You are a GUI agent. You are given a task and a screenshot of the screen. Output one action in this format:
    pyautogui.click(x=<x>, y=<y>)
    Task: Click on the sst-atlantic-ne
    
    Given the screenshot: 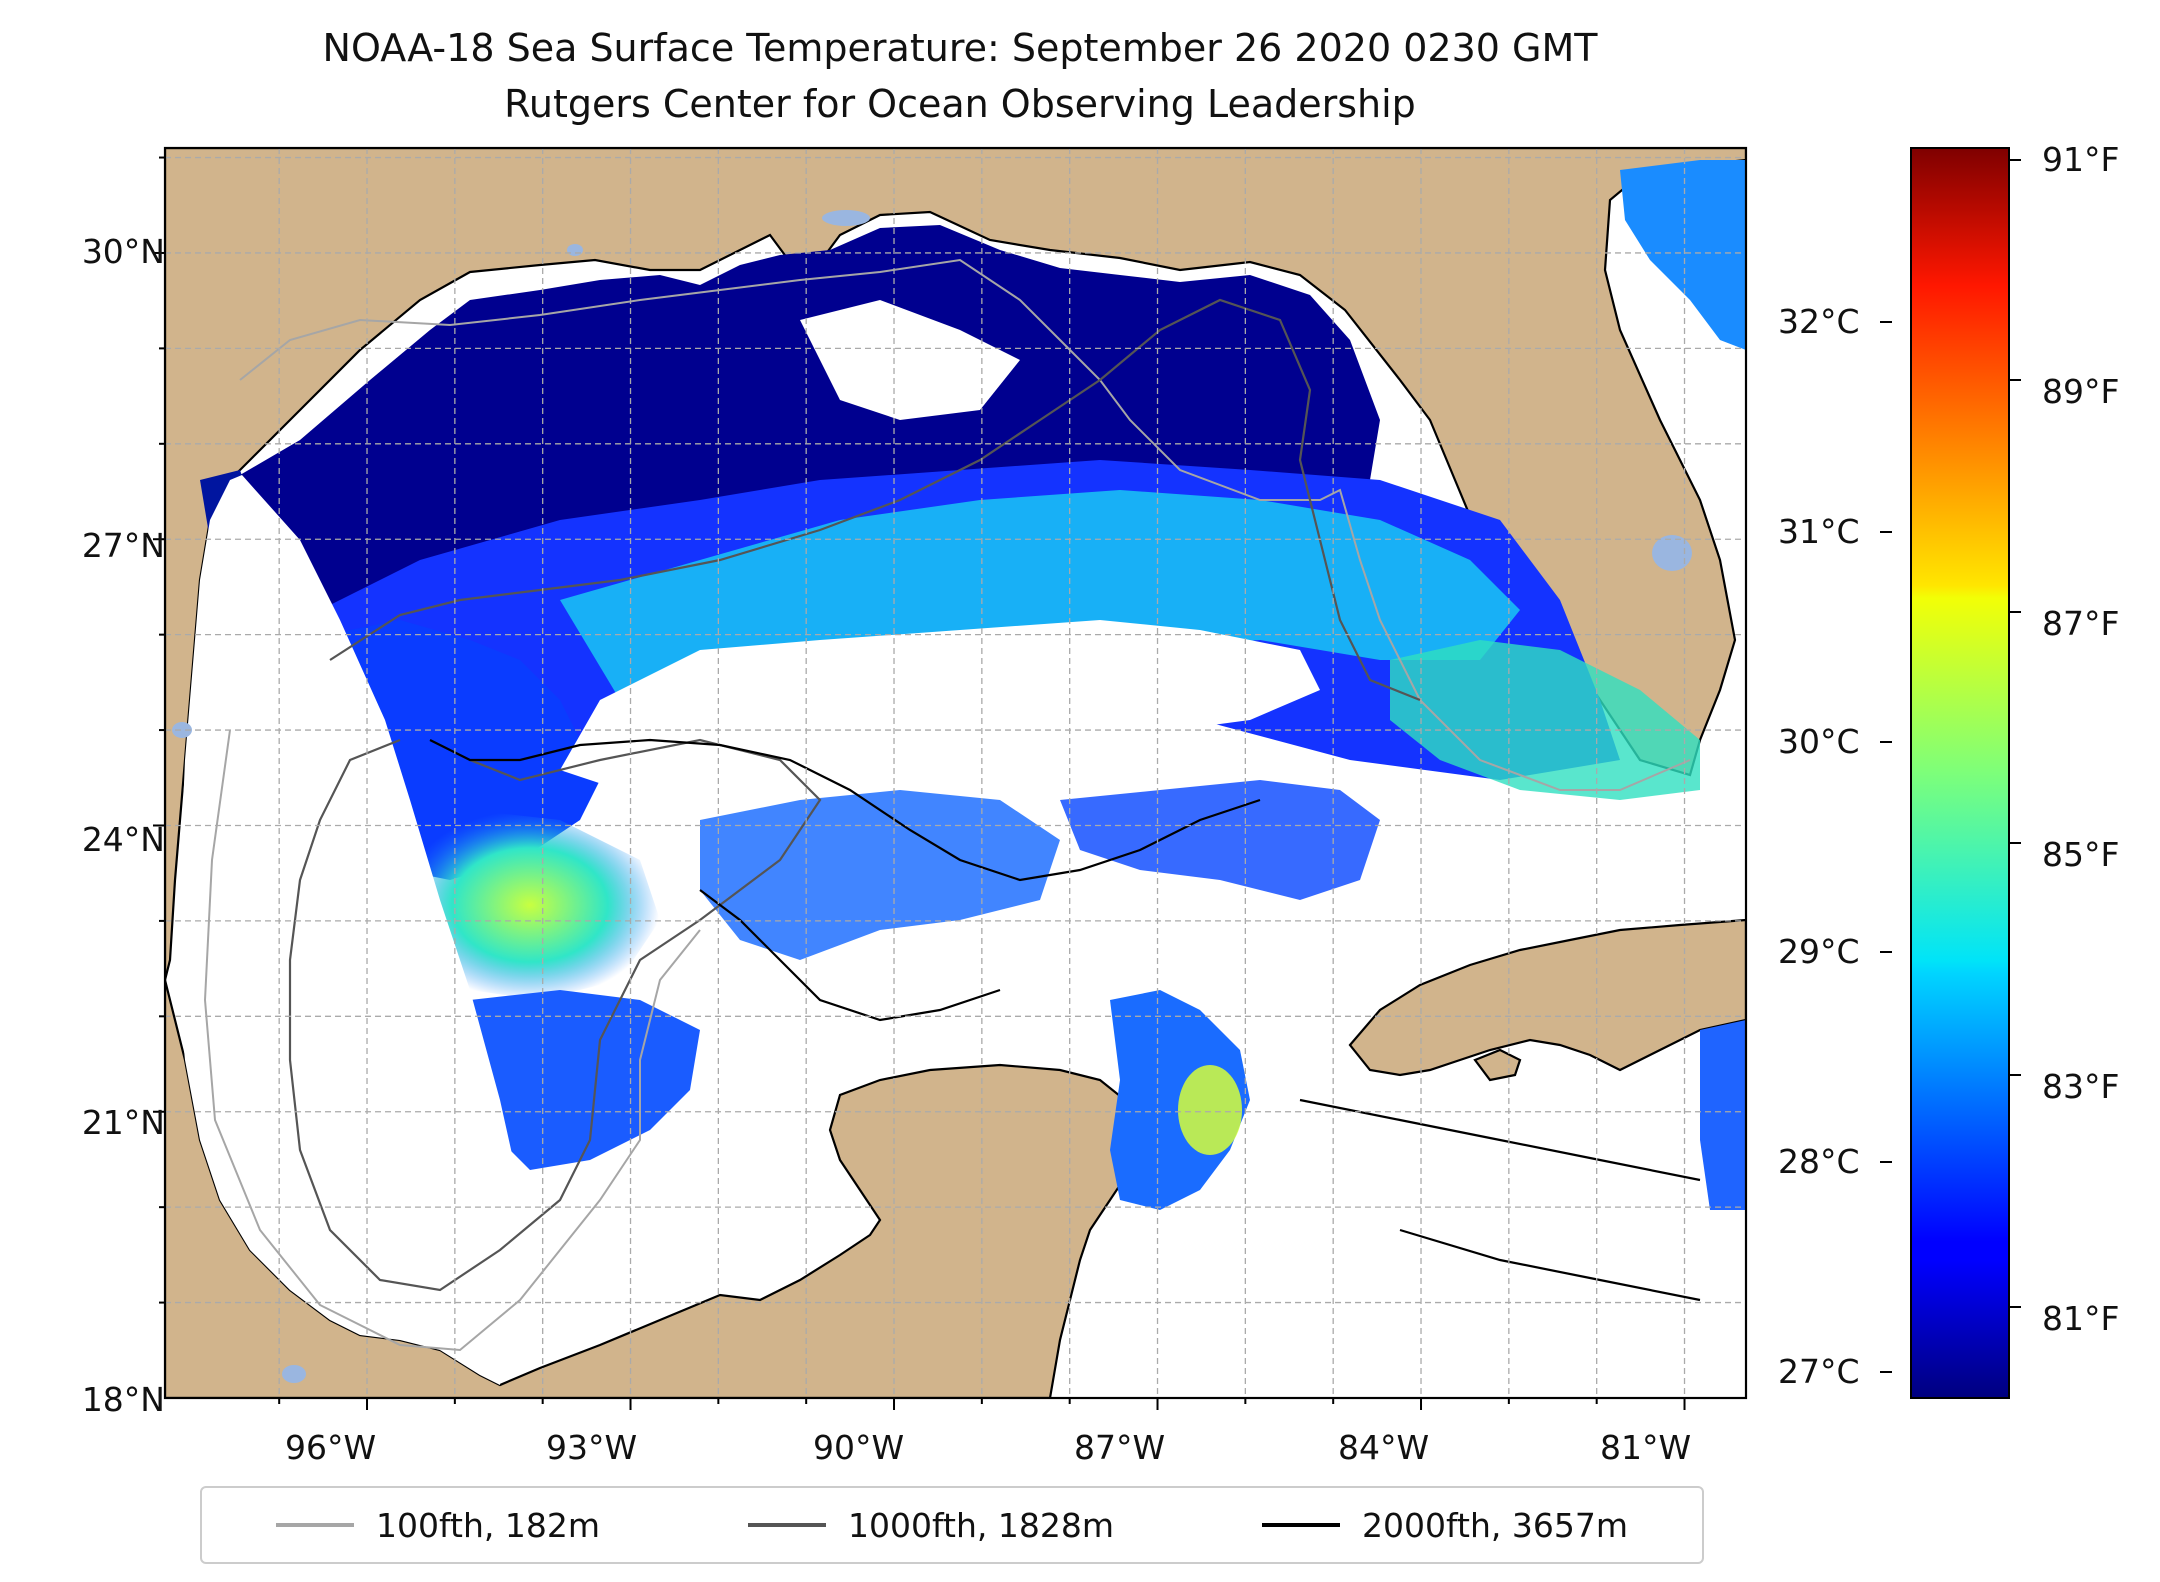 What is the action you would take?
    pyautogui.click(x=1683, y=255)
    